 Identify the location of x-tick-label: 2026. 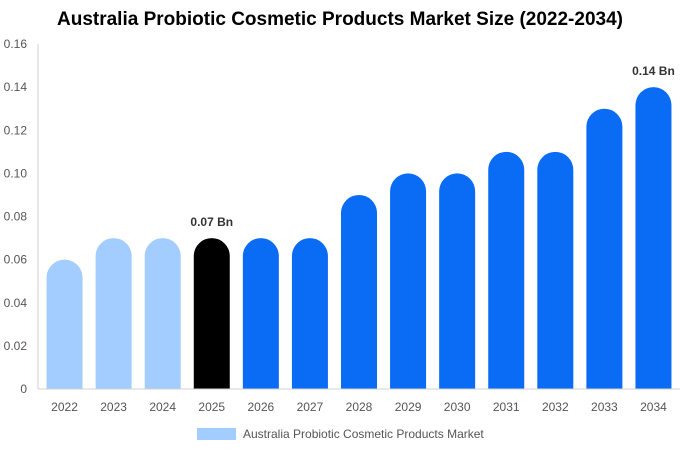
(260, 407).